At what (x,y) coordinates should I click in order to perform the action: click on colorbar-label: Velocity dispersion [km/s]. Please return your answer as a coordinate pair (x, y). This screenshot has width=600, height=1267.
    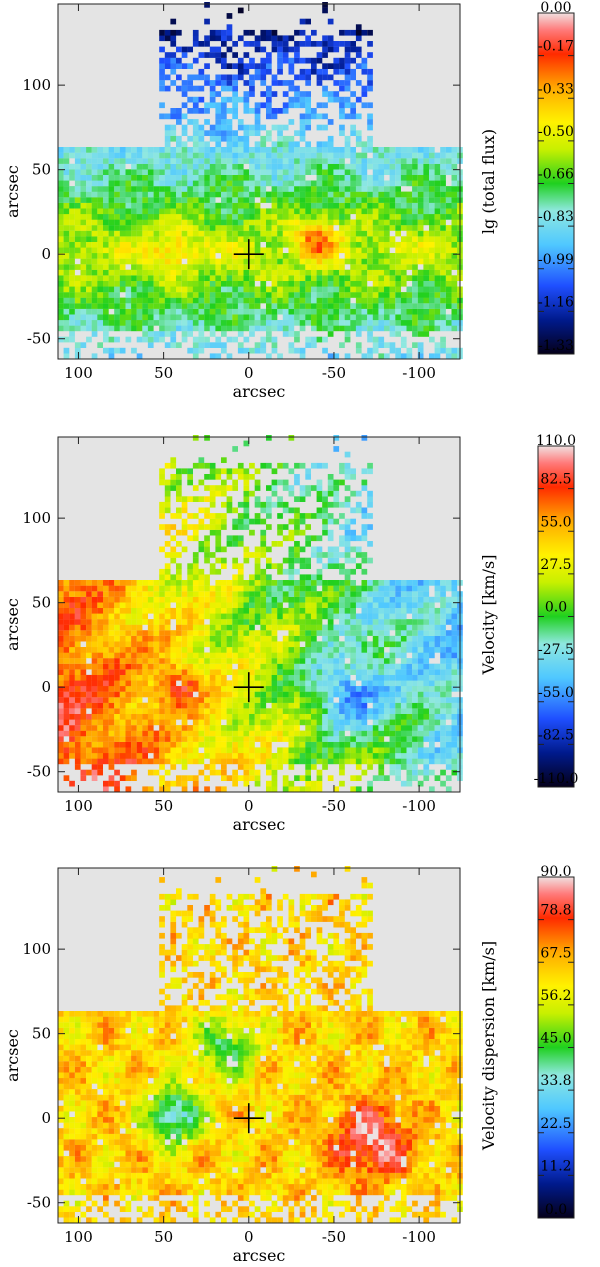
    Looking at the image, I should click on (488, 1046).